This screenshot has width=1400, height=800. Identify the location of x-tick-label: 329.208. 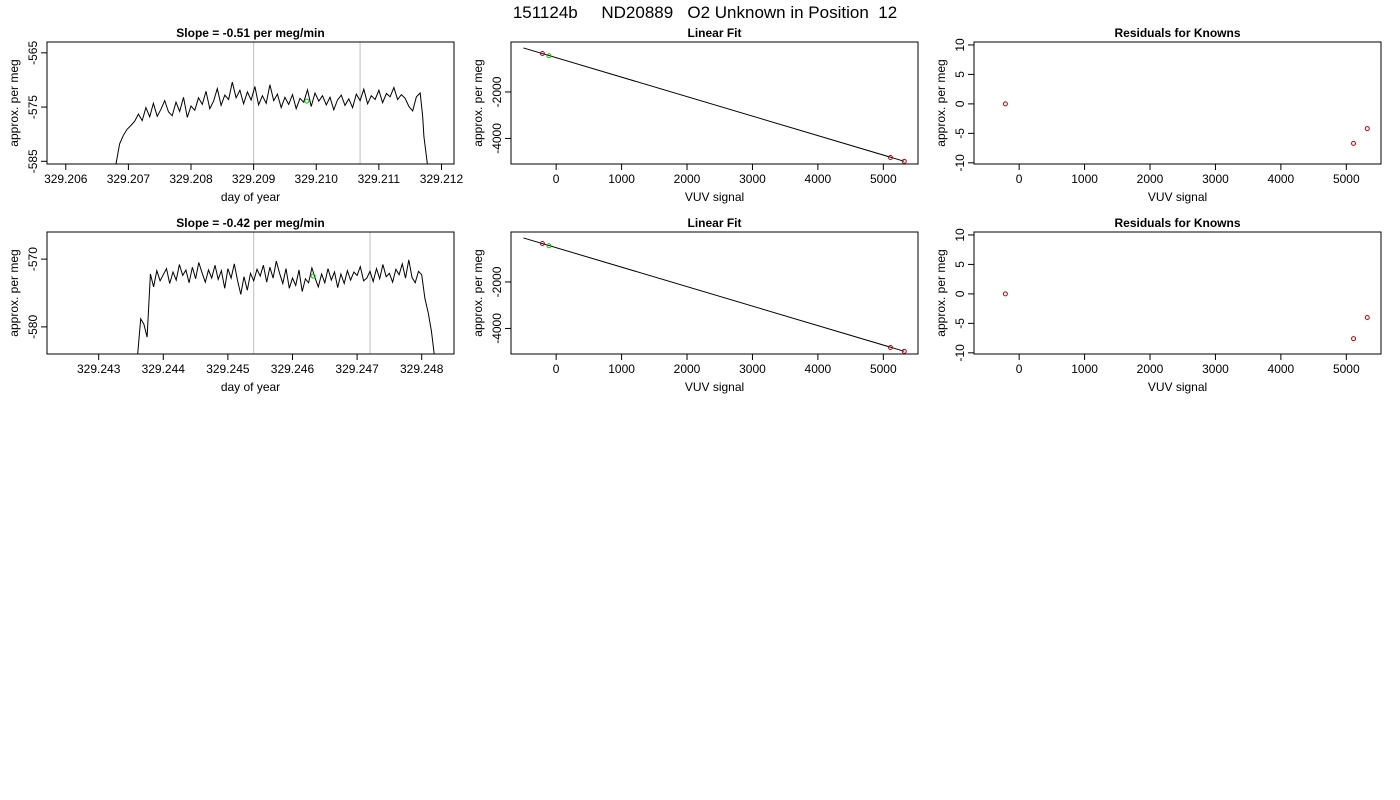
(191, 179).